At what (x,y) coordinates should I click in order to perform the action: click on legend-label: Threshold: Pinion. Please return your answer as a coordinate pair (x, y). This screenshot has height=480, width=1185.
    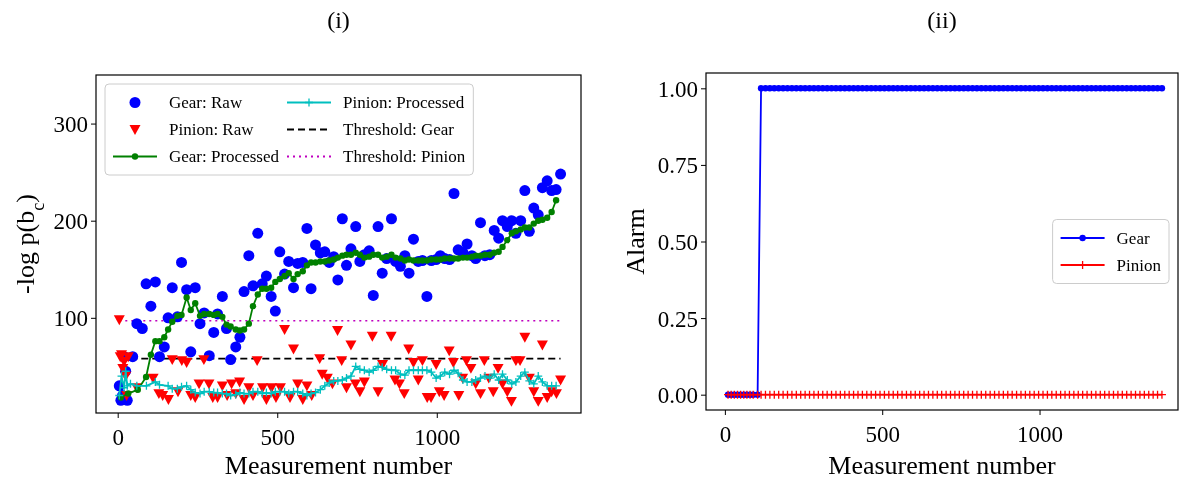
    Looking at the image, I should click on (404, 157).